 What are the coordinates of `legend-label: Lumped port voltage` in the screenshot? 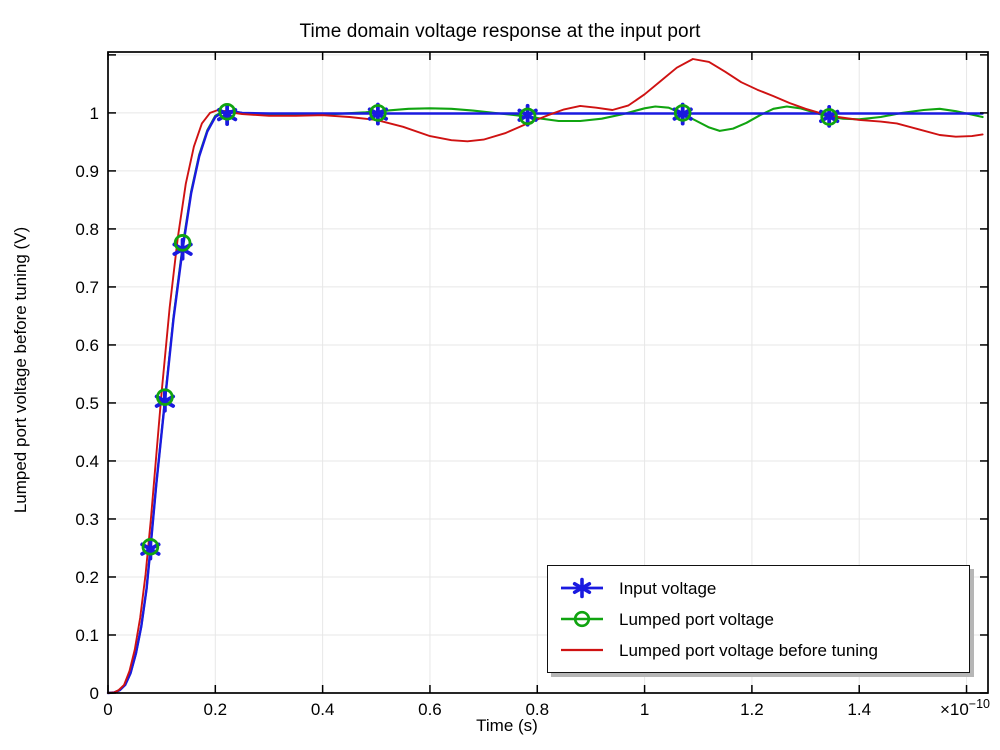 It's located at (696, 619).